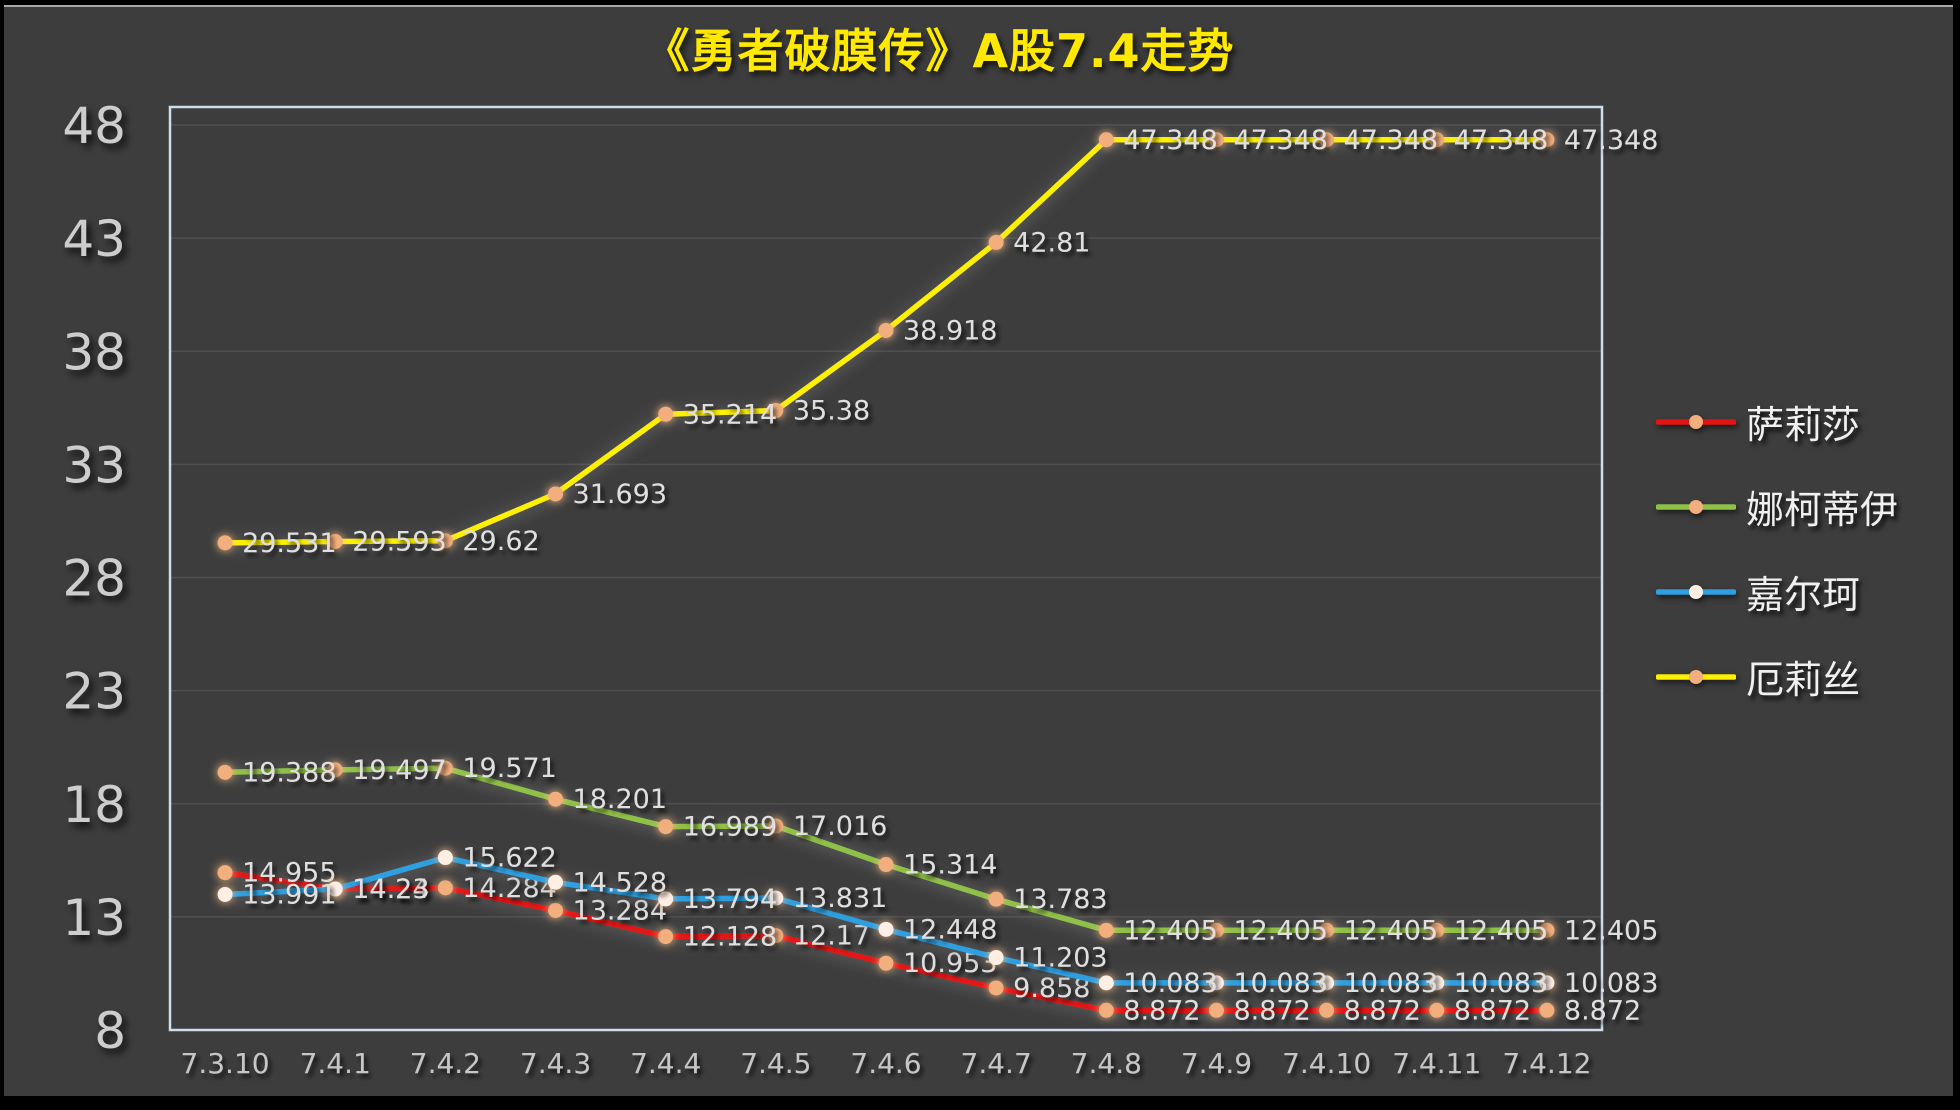 Image resolution: width=1960 pixels, height=1110 pixels. Describe the element at coordinates (996, 1063) in the screenshot. I see `x-axis-tick-label: 7.4.7` at that location.